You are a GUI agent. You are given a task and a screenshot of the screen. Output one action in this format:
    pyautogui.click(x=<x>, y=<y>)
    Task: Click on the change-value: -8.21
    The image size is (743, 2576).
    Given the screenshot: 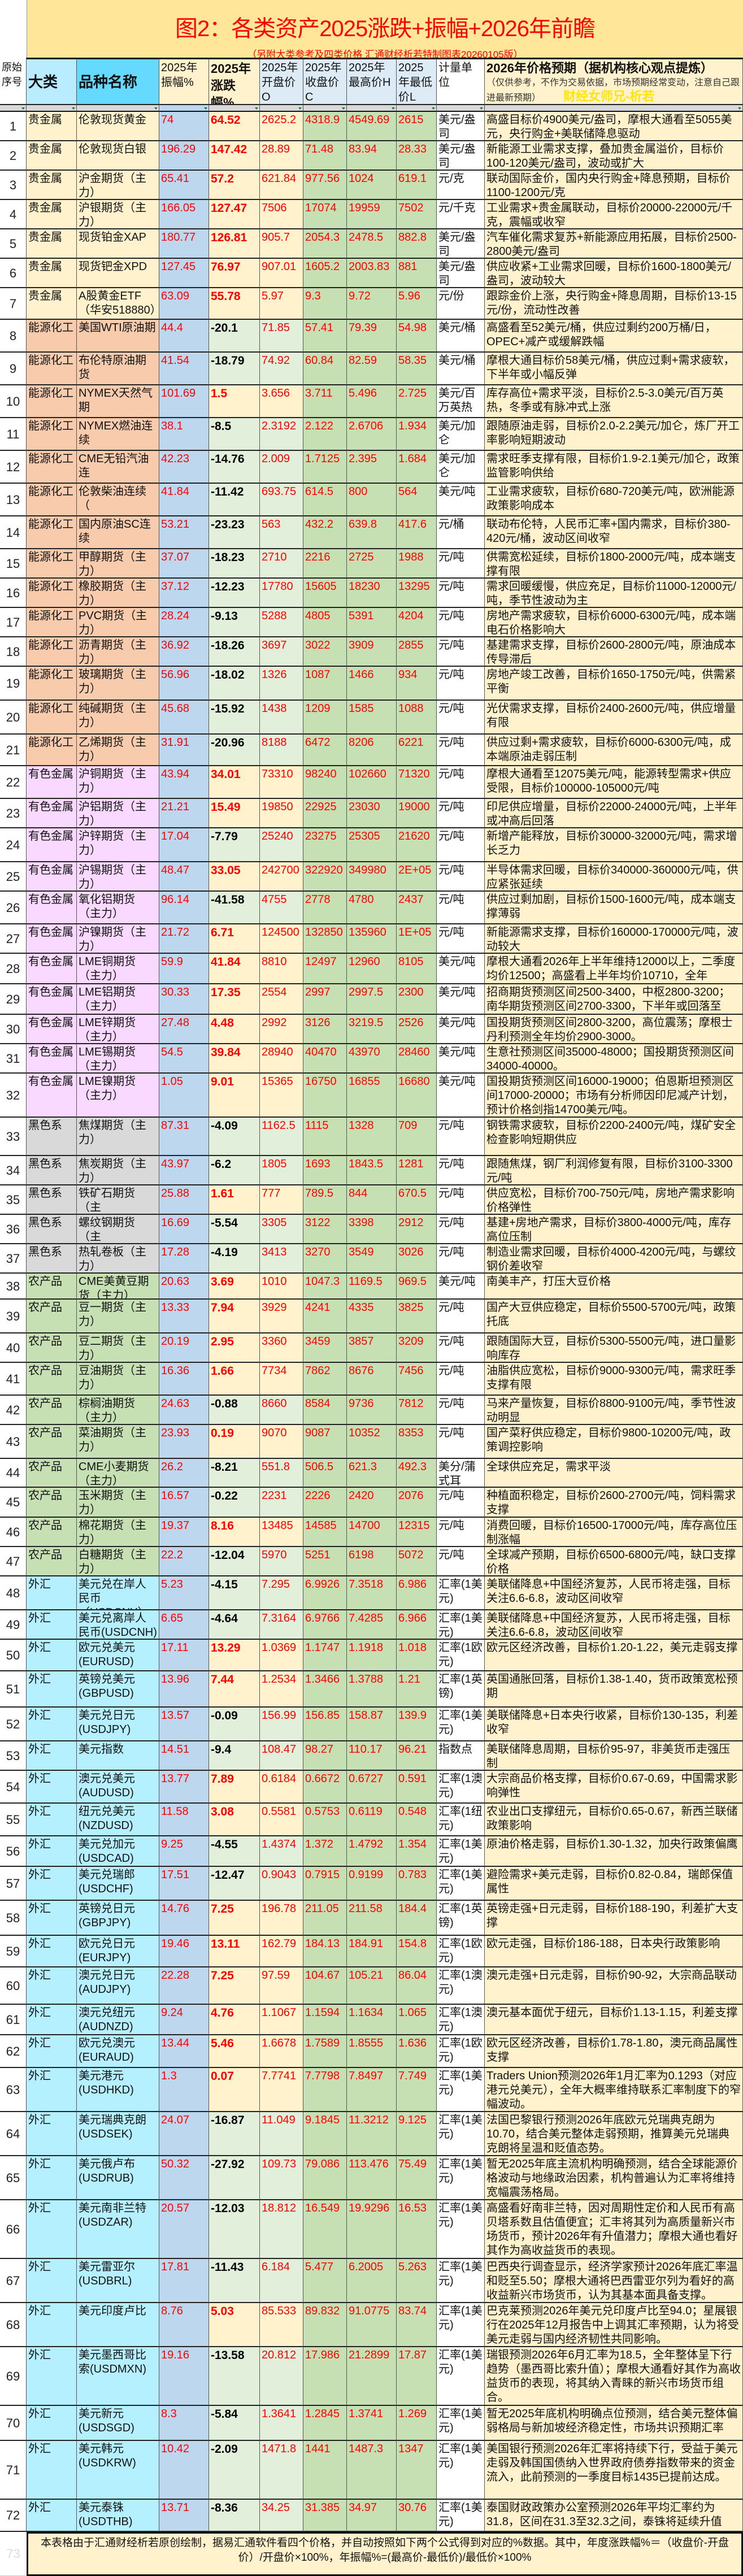 What is the action you would take?
    pyautogui.click(x=234, y=1473)
    